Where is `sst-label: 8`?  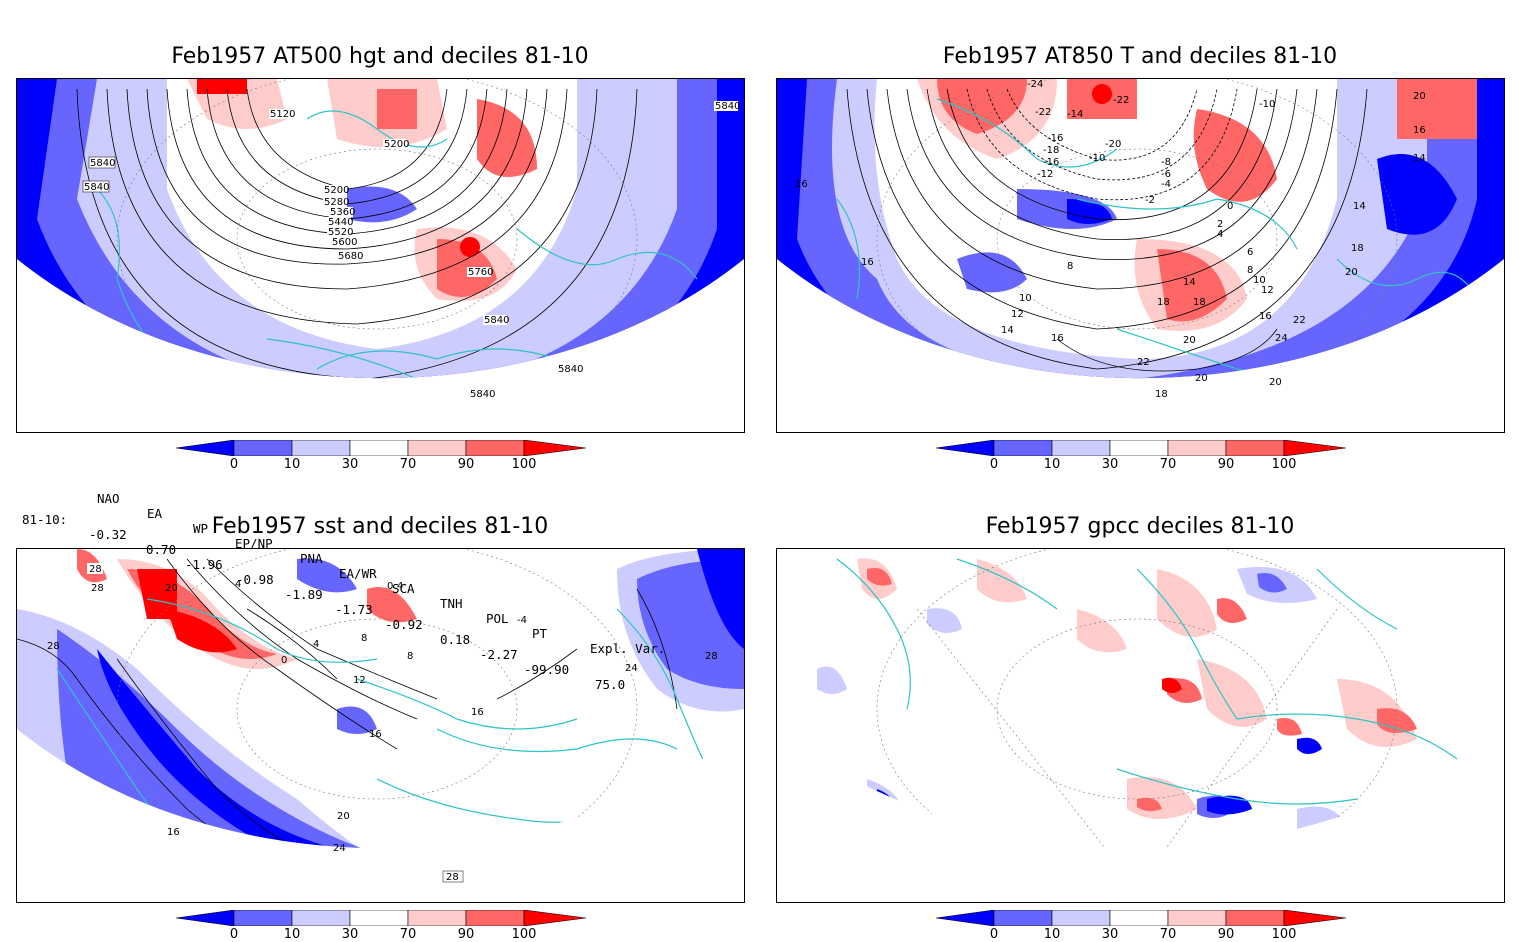 sst-label: 8 is located at coordinates (410, 656).